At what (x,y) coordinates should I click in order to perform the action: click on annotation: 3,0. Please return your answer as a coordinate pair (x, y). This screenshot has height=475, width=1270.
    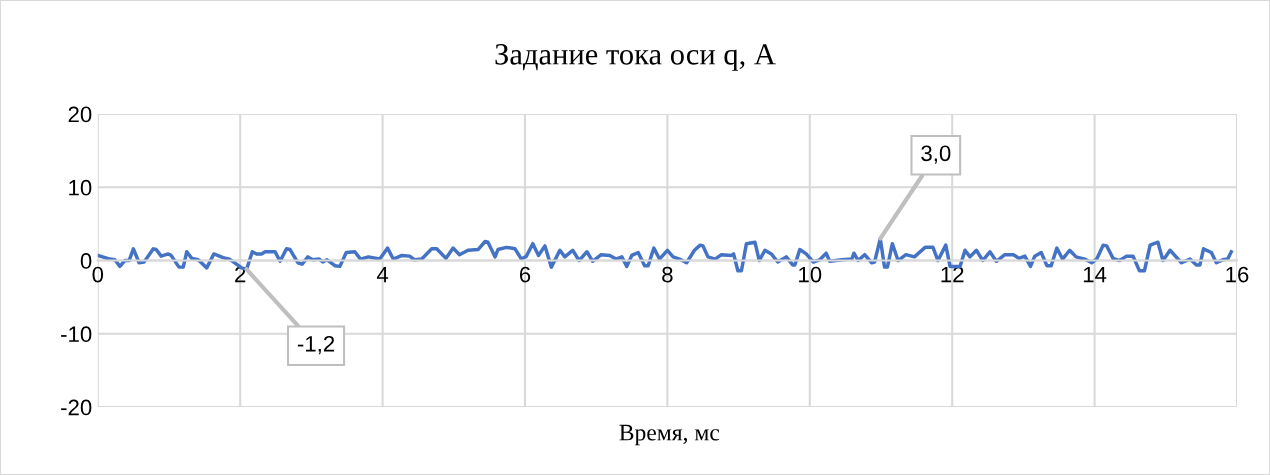
    Looking at the image, I should click on (936, 154).